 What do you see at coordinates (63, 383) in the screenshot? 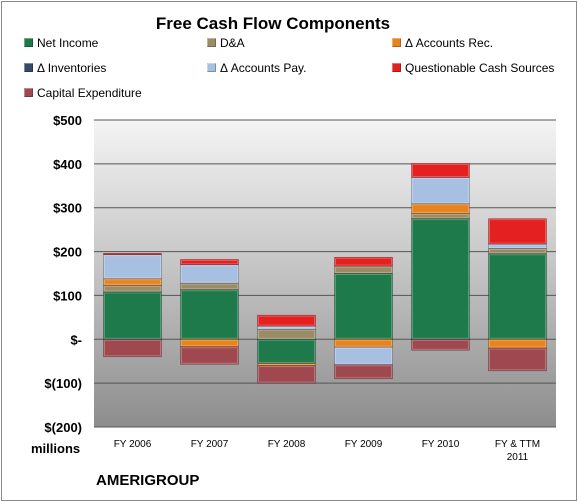
I see `y-tick-label: $(100)` at bounding box center [63, 383].